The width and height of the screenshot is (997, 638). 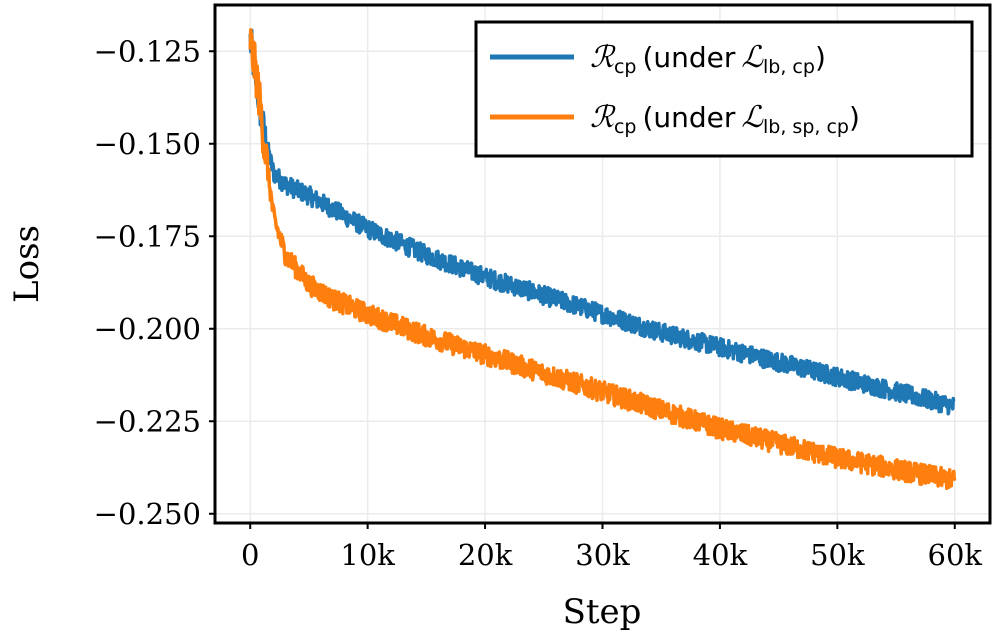 What do you see at coordinates (789, 67) in the screenshot?
I see `legend-part: lb, cp` at bounding box center [789, 67].